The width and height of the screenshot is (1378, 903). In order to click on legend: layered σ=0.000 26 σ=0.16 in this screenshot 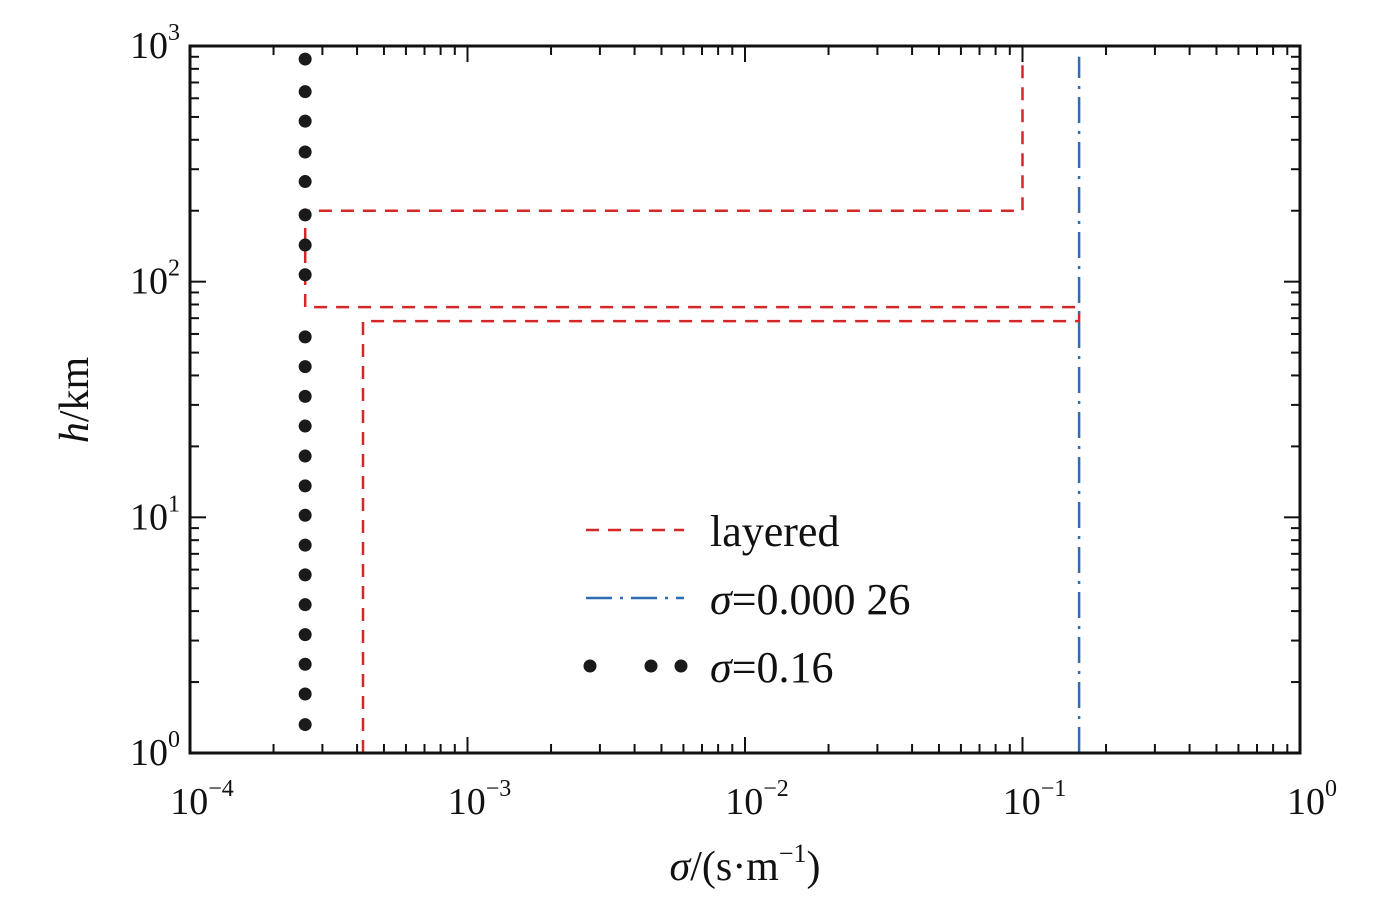, I will do `click(747, 599)`.